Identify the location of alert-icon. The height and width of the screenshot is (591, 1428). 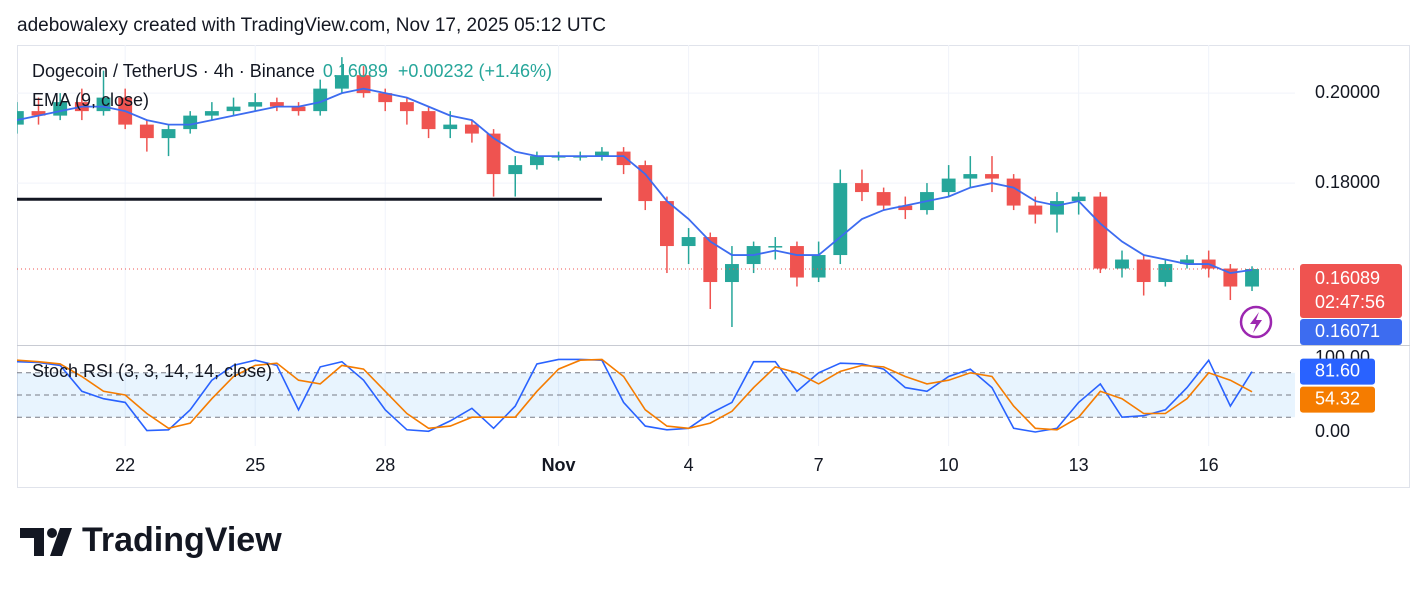
(1256, 322).